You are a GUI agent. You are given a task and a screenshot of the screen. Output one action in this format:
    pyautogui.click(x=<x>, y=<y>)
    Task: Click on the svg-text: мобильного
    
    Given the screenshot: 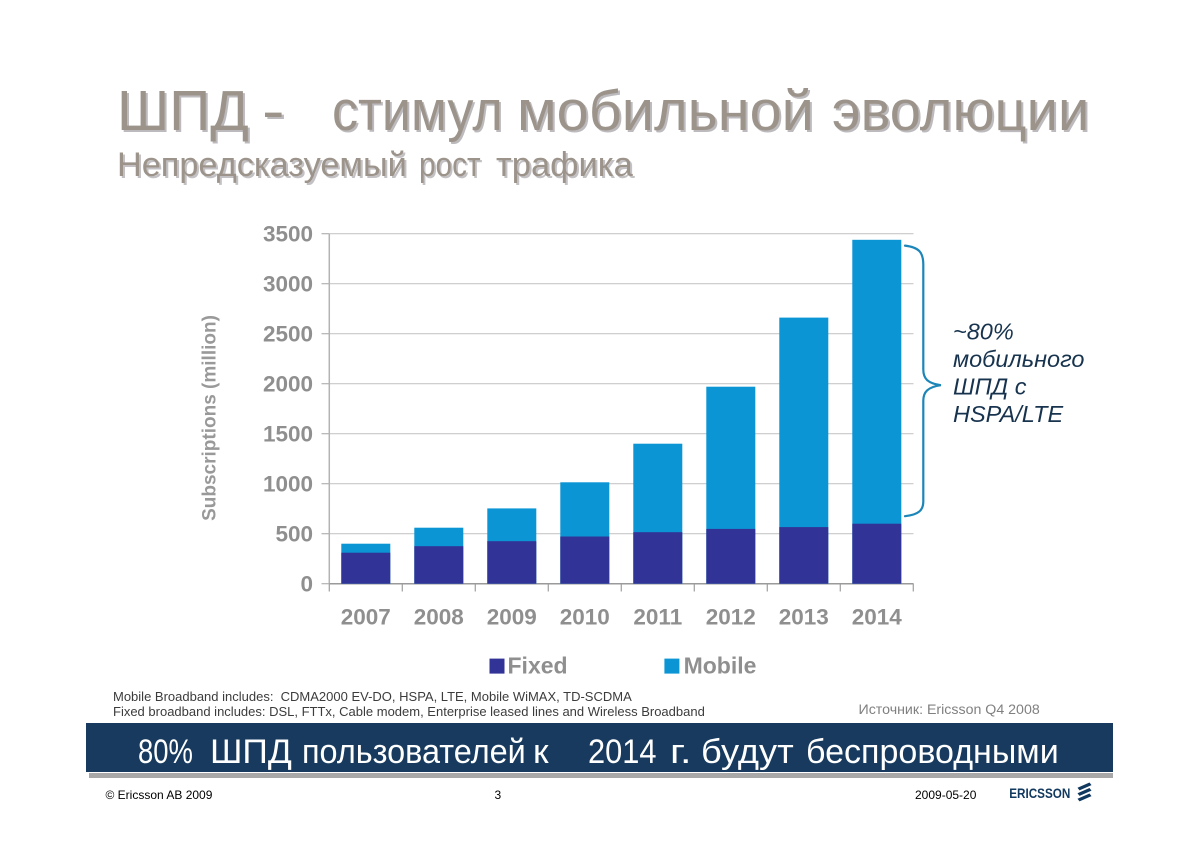 What is the action you would take?
    pyautogui.click(x=1018, y=359)
    